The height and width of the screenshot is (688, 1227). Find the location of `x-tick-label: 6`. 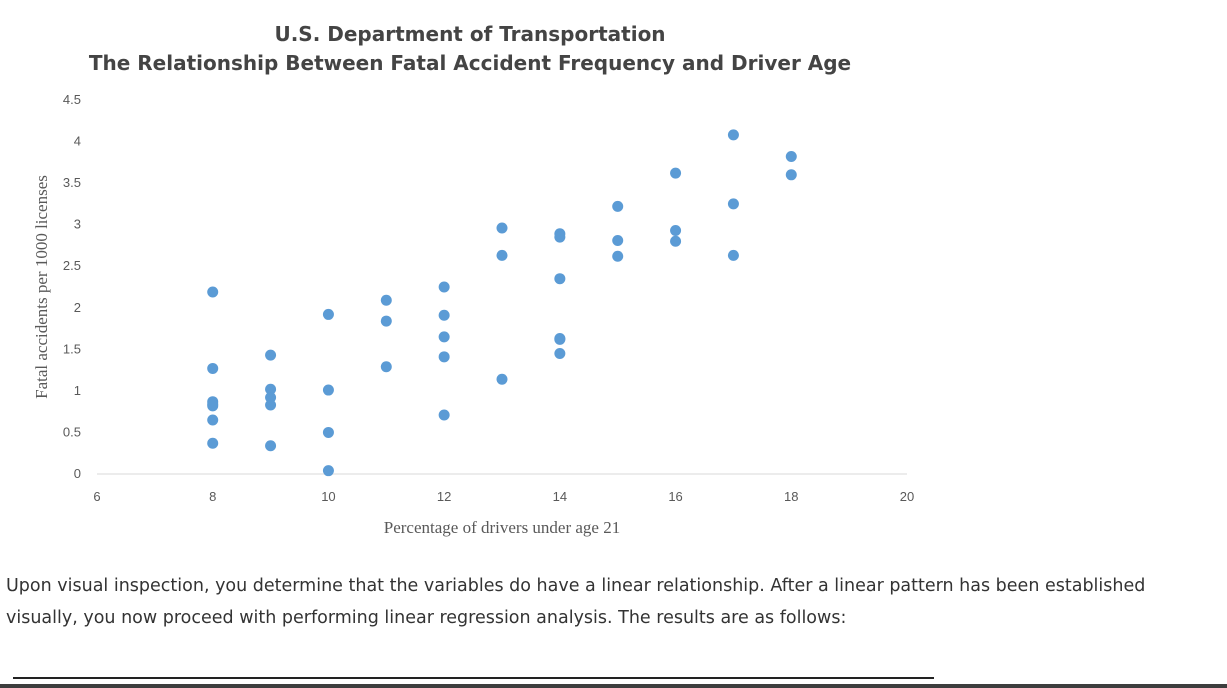

x-tick-label: 6 is located at coordinates (96, 496).